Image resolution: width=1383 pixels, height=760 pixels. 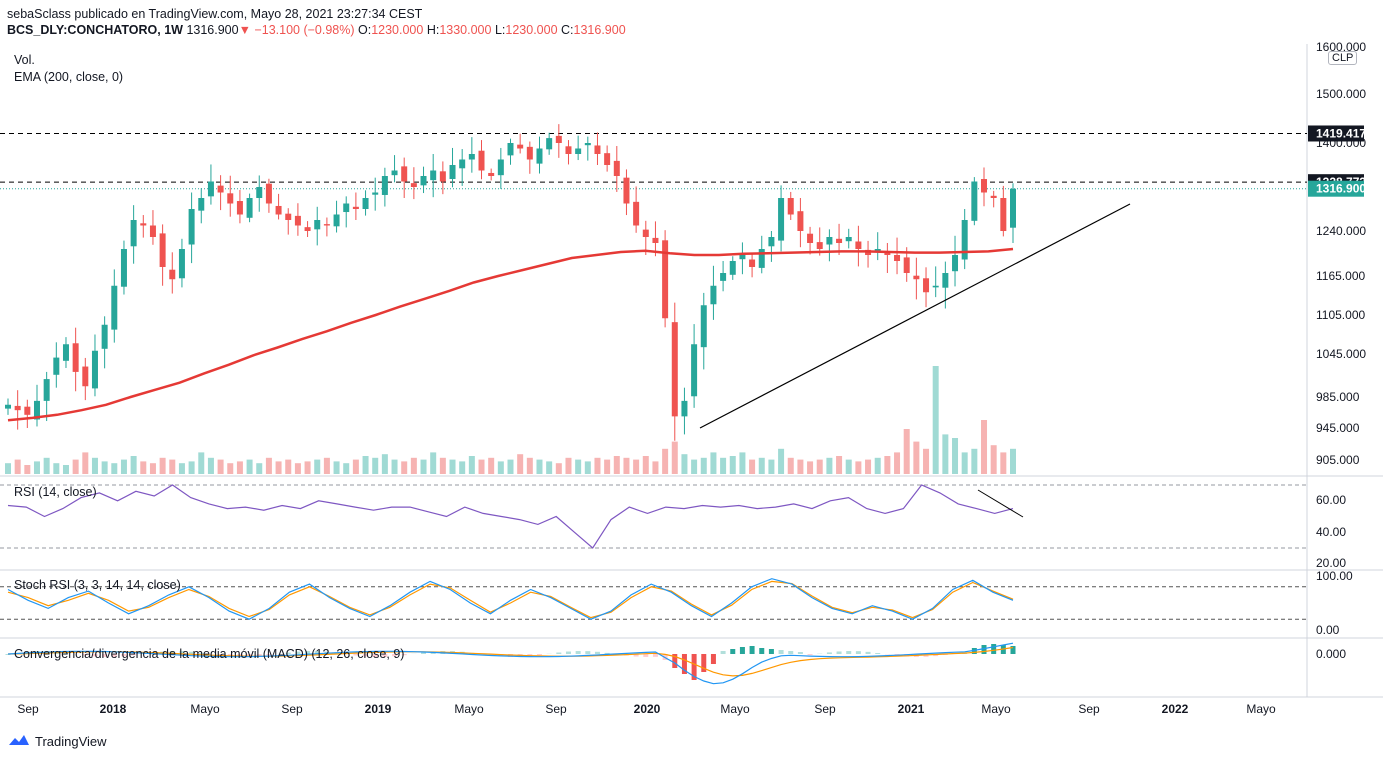 What do you see at coordinates (1328, 630) in the screenshot?
I see `stoch-tick-label: 0.00` at bounding box center [1328, 630].